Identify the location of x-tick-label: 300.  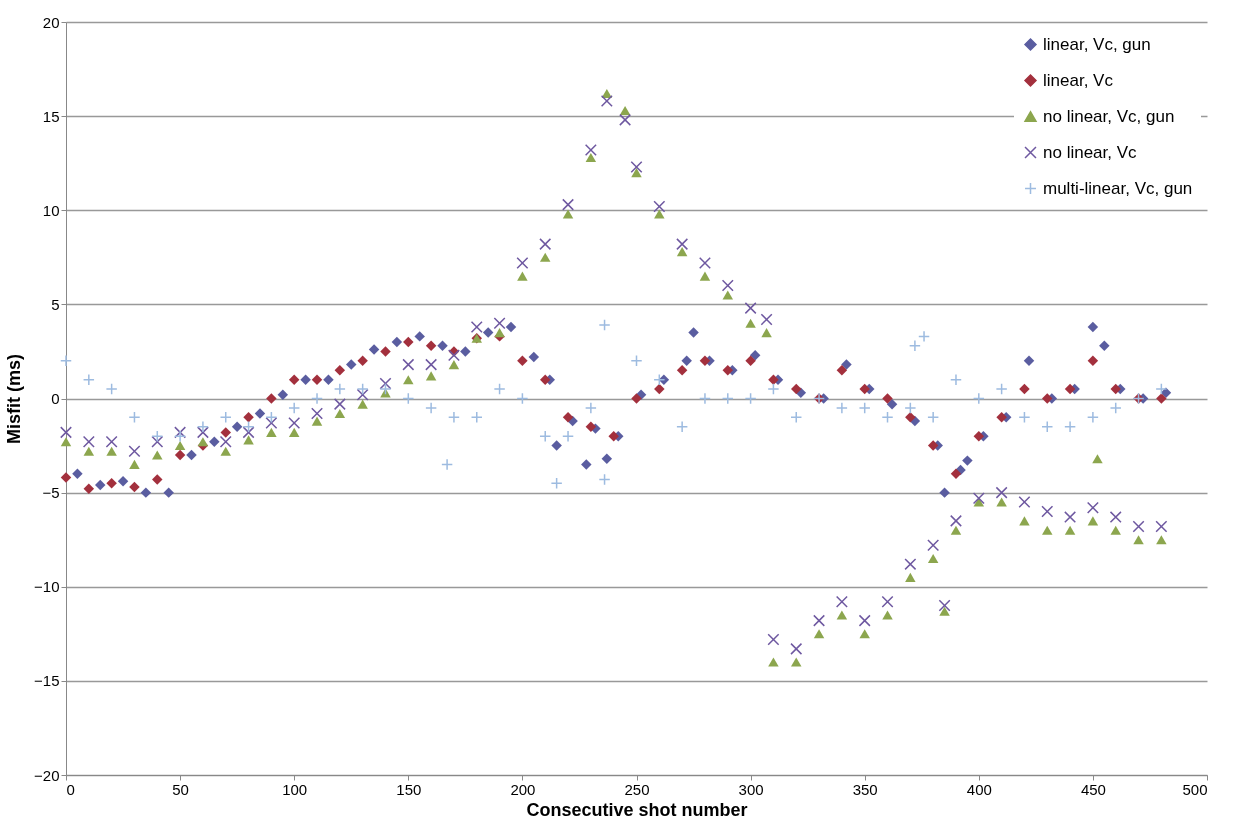
(751, 789).